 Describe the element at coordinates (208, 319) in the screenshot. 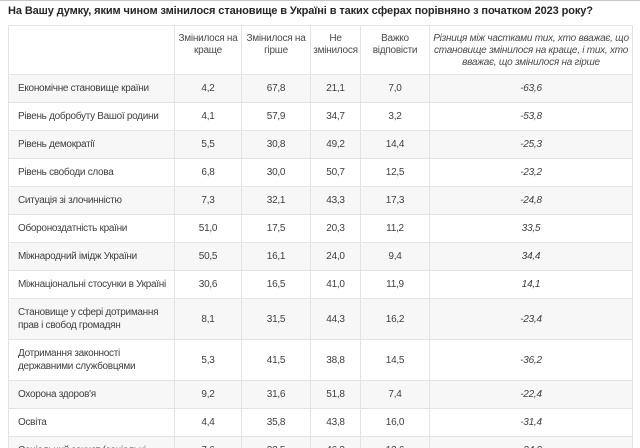

I see `value-better: 8,1` at that location.